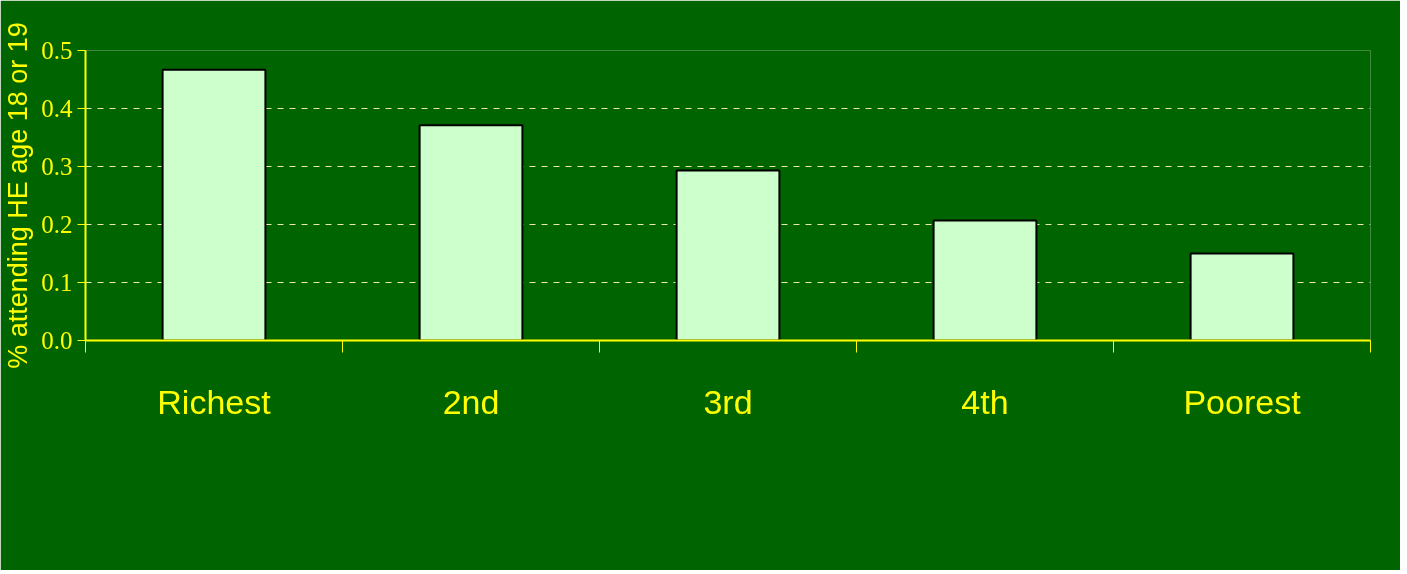 The image size is (1407, 574). I want to click on x-tick-label: 3rd, so click(728, 401).